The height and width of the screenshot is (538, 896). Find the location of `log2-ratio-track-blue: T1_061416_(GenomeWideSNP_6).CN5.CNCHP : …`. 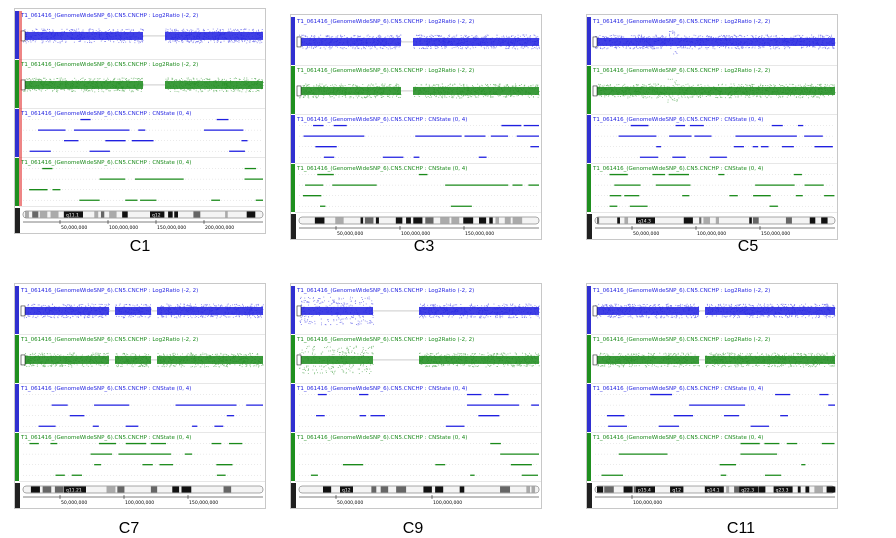

log2-ratio-track-blue: T1_061416_(GenomeWideSNP_6).CN5.CNCHP : … is located at coordinates (140, 35).